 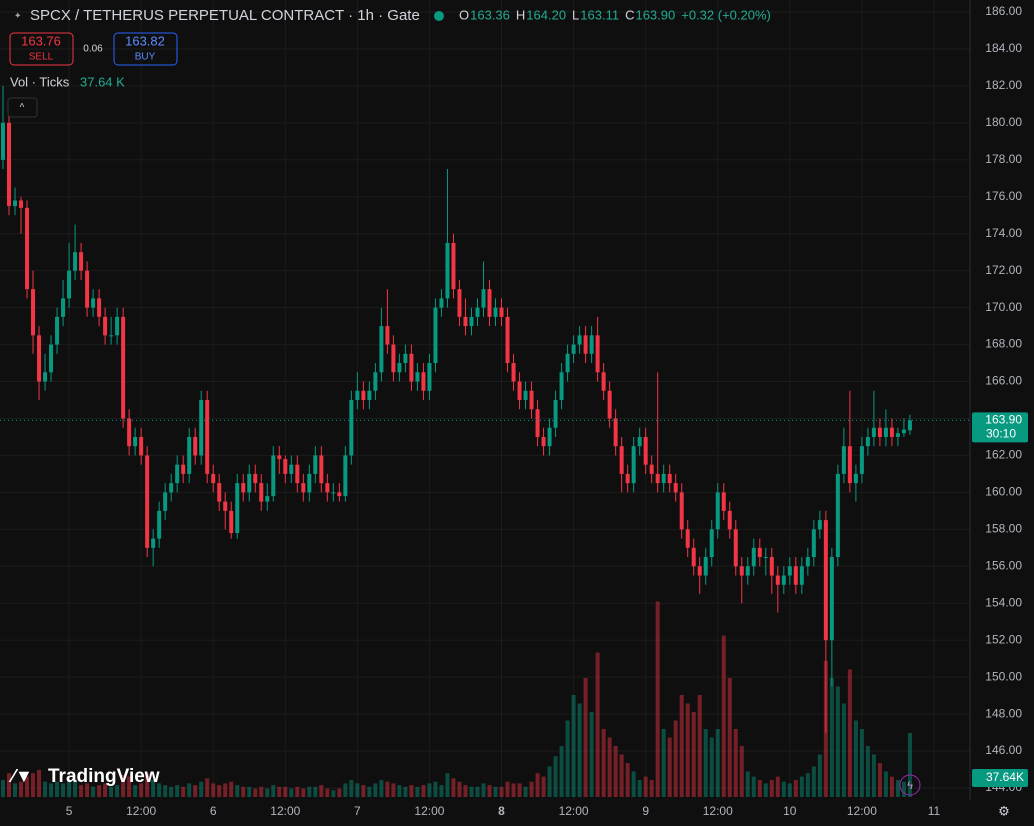 What do you see at coordinates (1004, 810) in the screenshot?
I see `settings-icon: ⚙` at bounding box center [1004, 810].